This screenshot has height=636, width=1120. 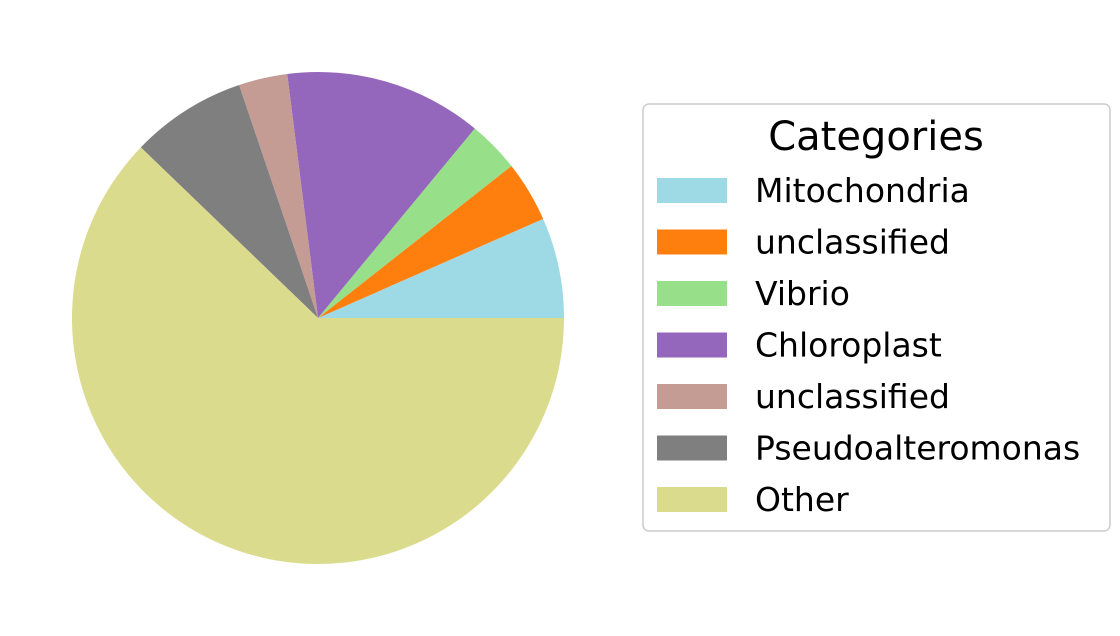 What do you see at coordinates (848, 345) in the screenshot?
I see `legend-label-4: Chloroplast` at bounding box center [848, 345].